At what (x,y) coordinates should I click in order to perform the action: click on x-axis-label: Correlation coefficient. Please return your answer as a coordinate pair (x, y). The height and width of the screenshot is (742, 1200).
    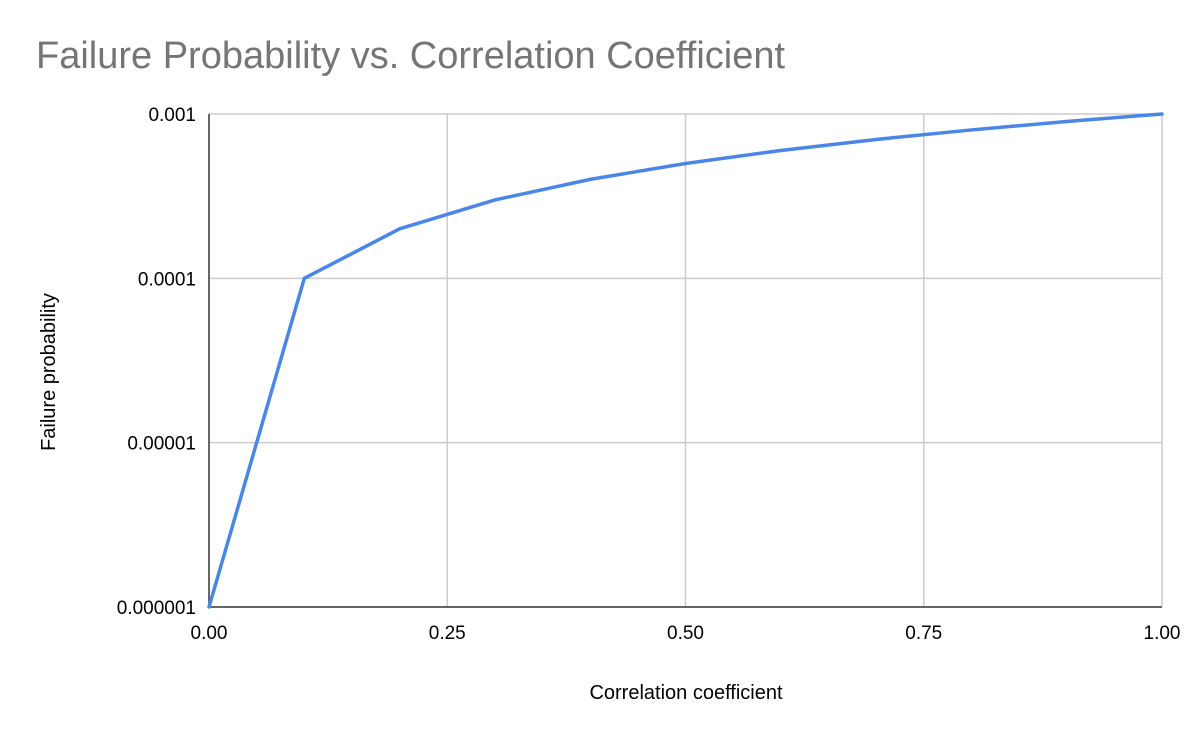
    Looking at the image, I should click on (686, 693).